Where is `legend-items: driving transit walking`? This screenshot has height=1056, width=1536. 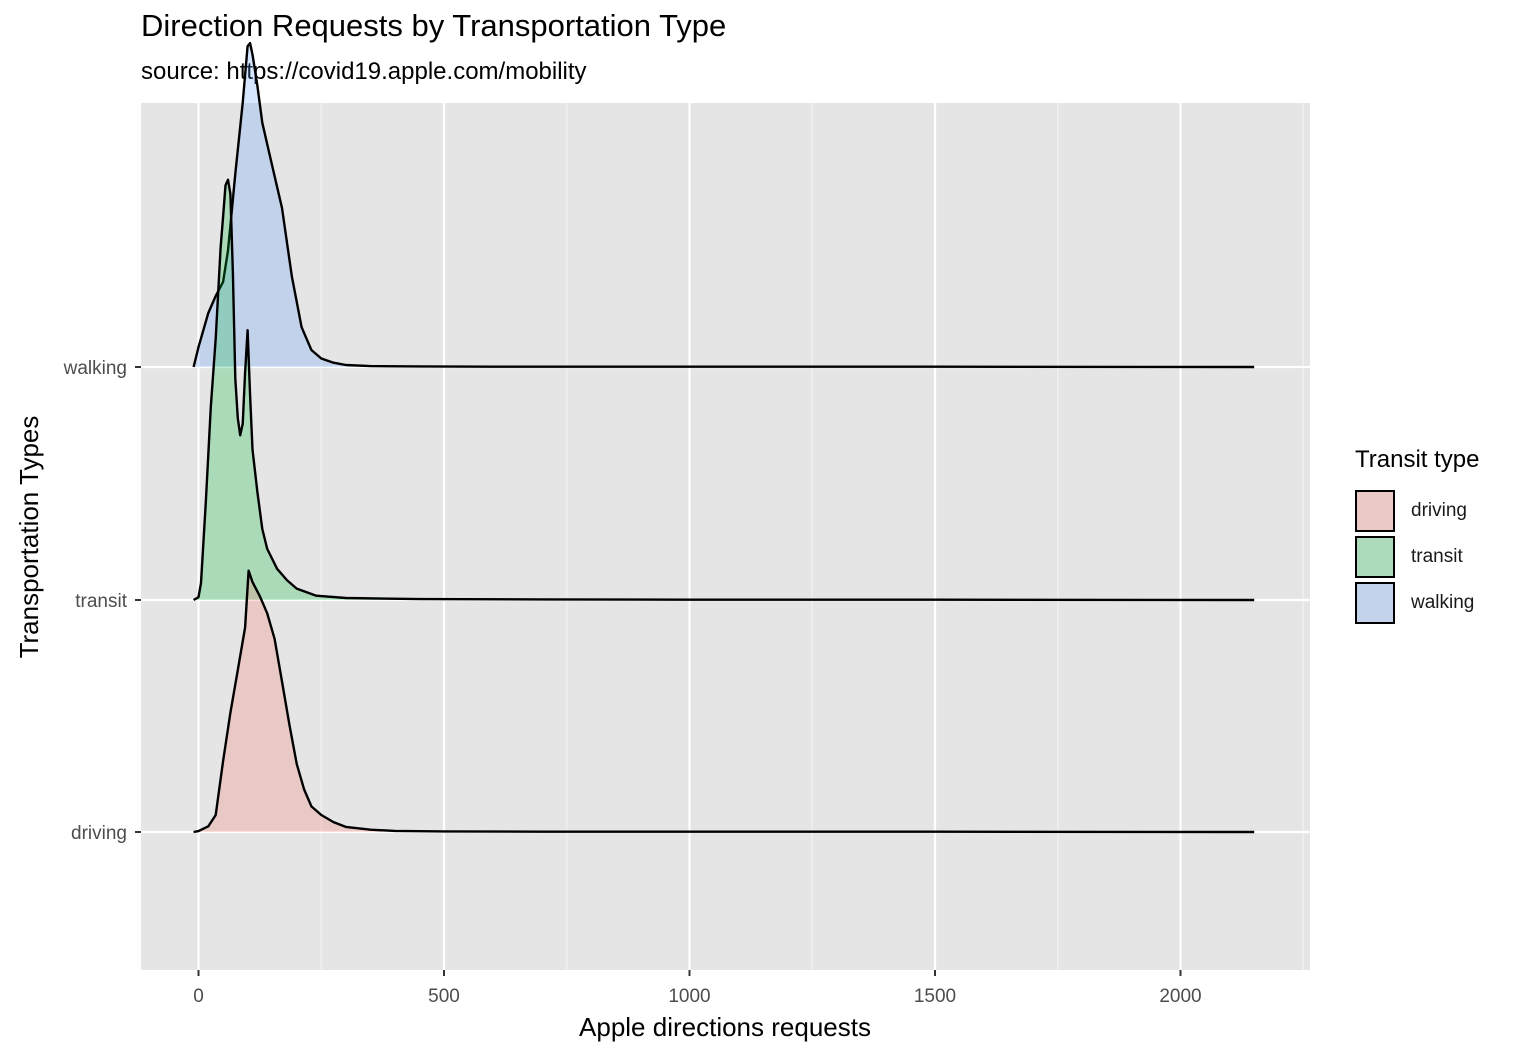 legend-items: driving transit walking is located at coordinates (1417, 557).